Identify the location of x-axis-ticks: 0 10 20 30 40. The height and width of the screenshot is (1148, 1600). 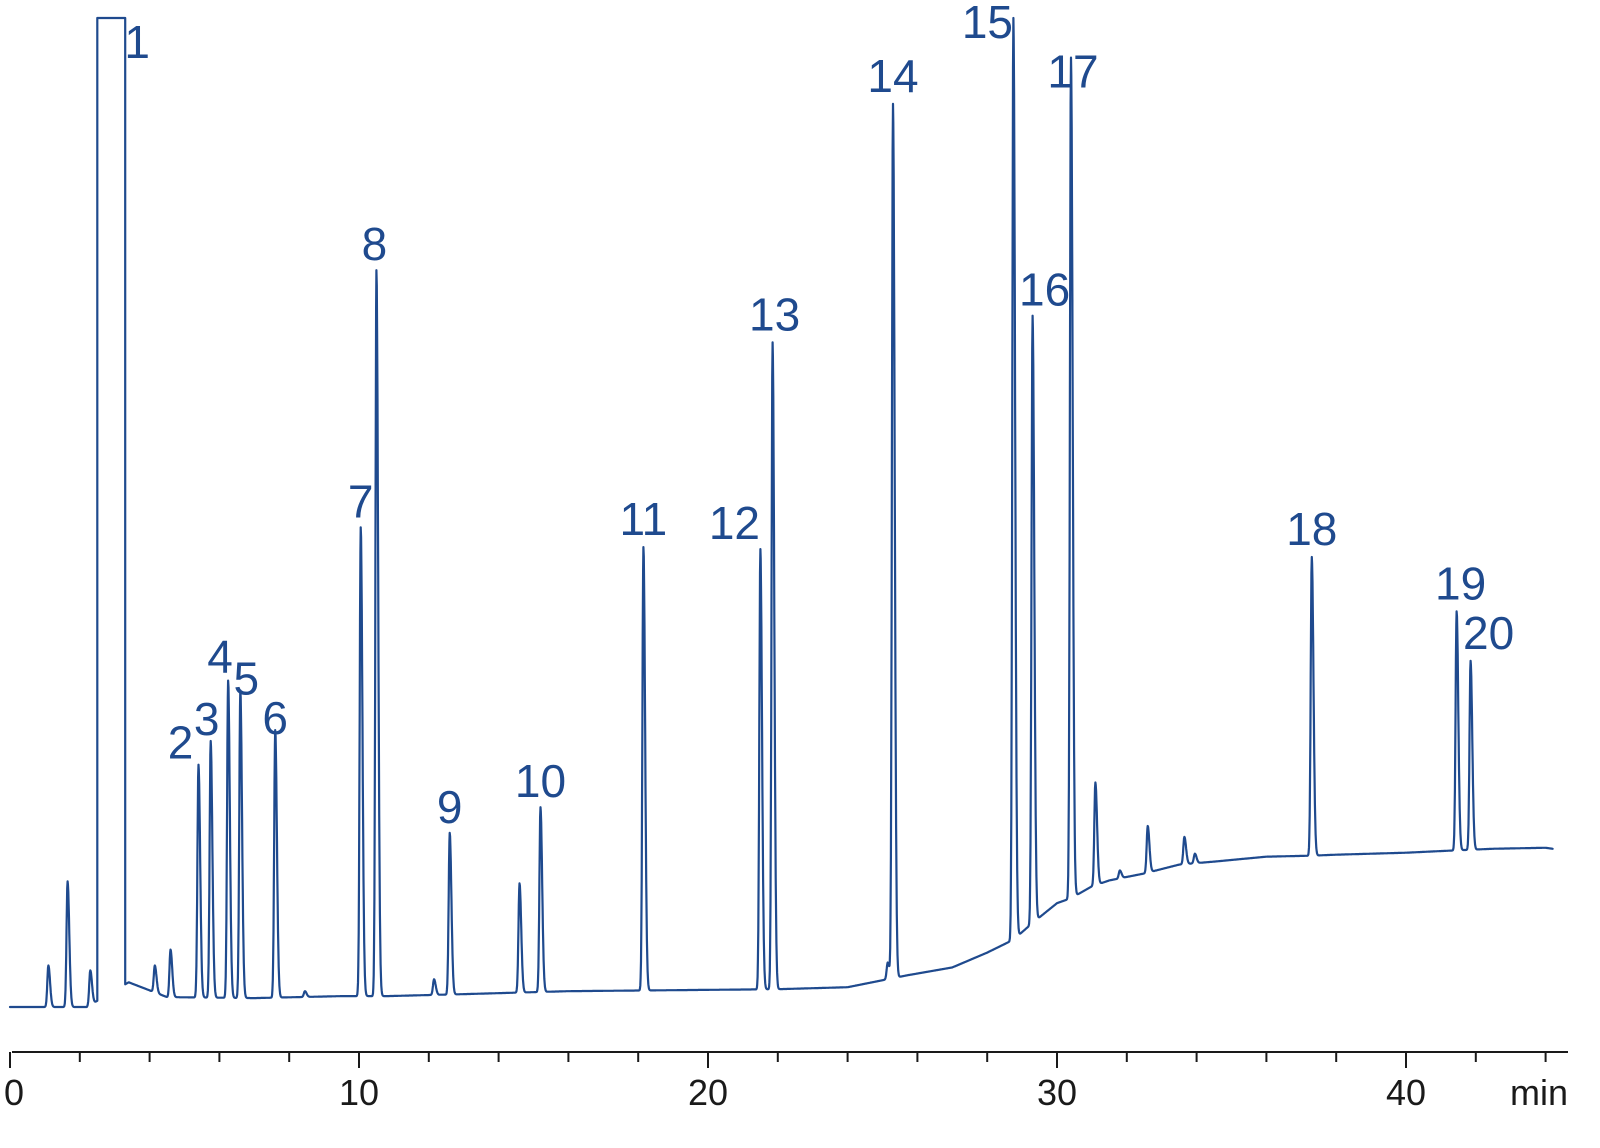
(775, 1082).